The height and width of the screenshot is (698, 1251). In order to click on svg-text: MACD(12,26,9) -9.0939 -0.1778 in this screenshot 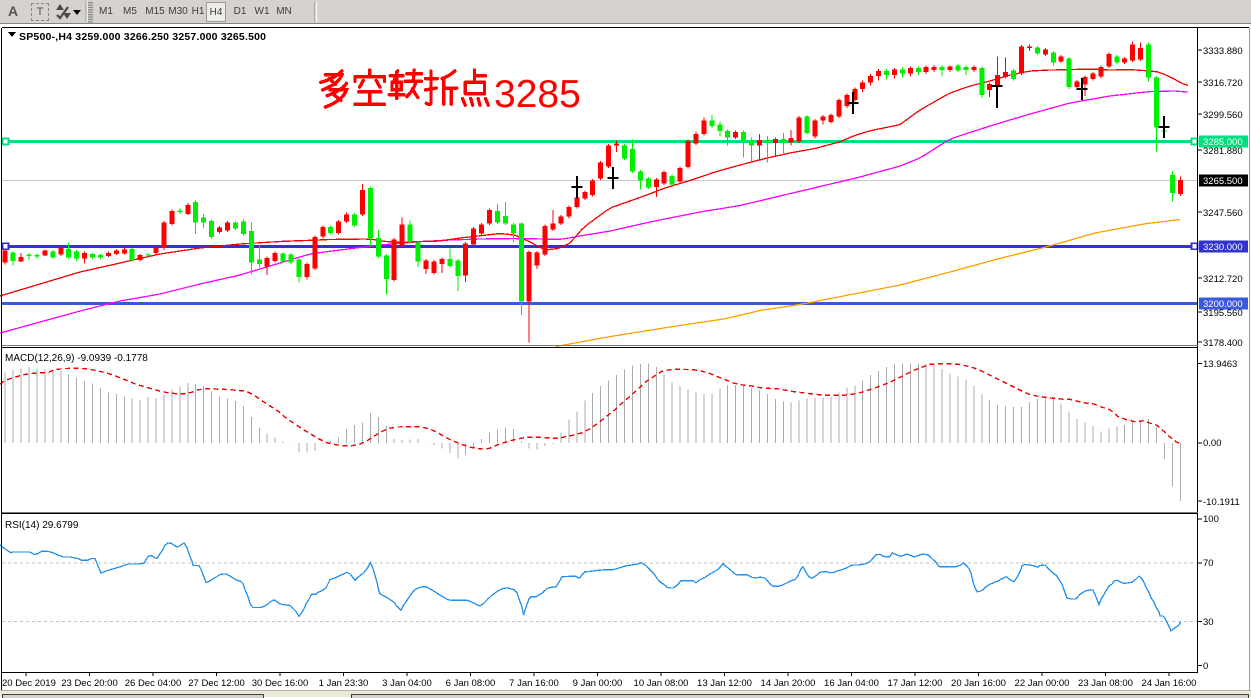, I will do `click(76, 358)`.